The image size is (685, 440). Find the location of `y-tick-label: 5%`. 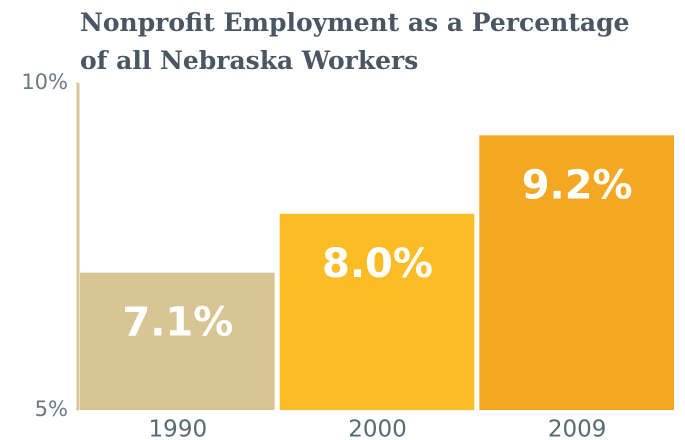

y-tick-label: 5% is located at coordinates (51, 409).